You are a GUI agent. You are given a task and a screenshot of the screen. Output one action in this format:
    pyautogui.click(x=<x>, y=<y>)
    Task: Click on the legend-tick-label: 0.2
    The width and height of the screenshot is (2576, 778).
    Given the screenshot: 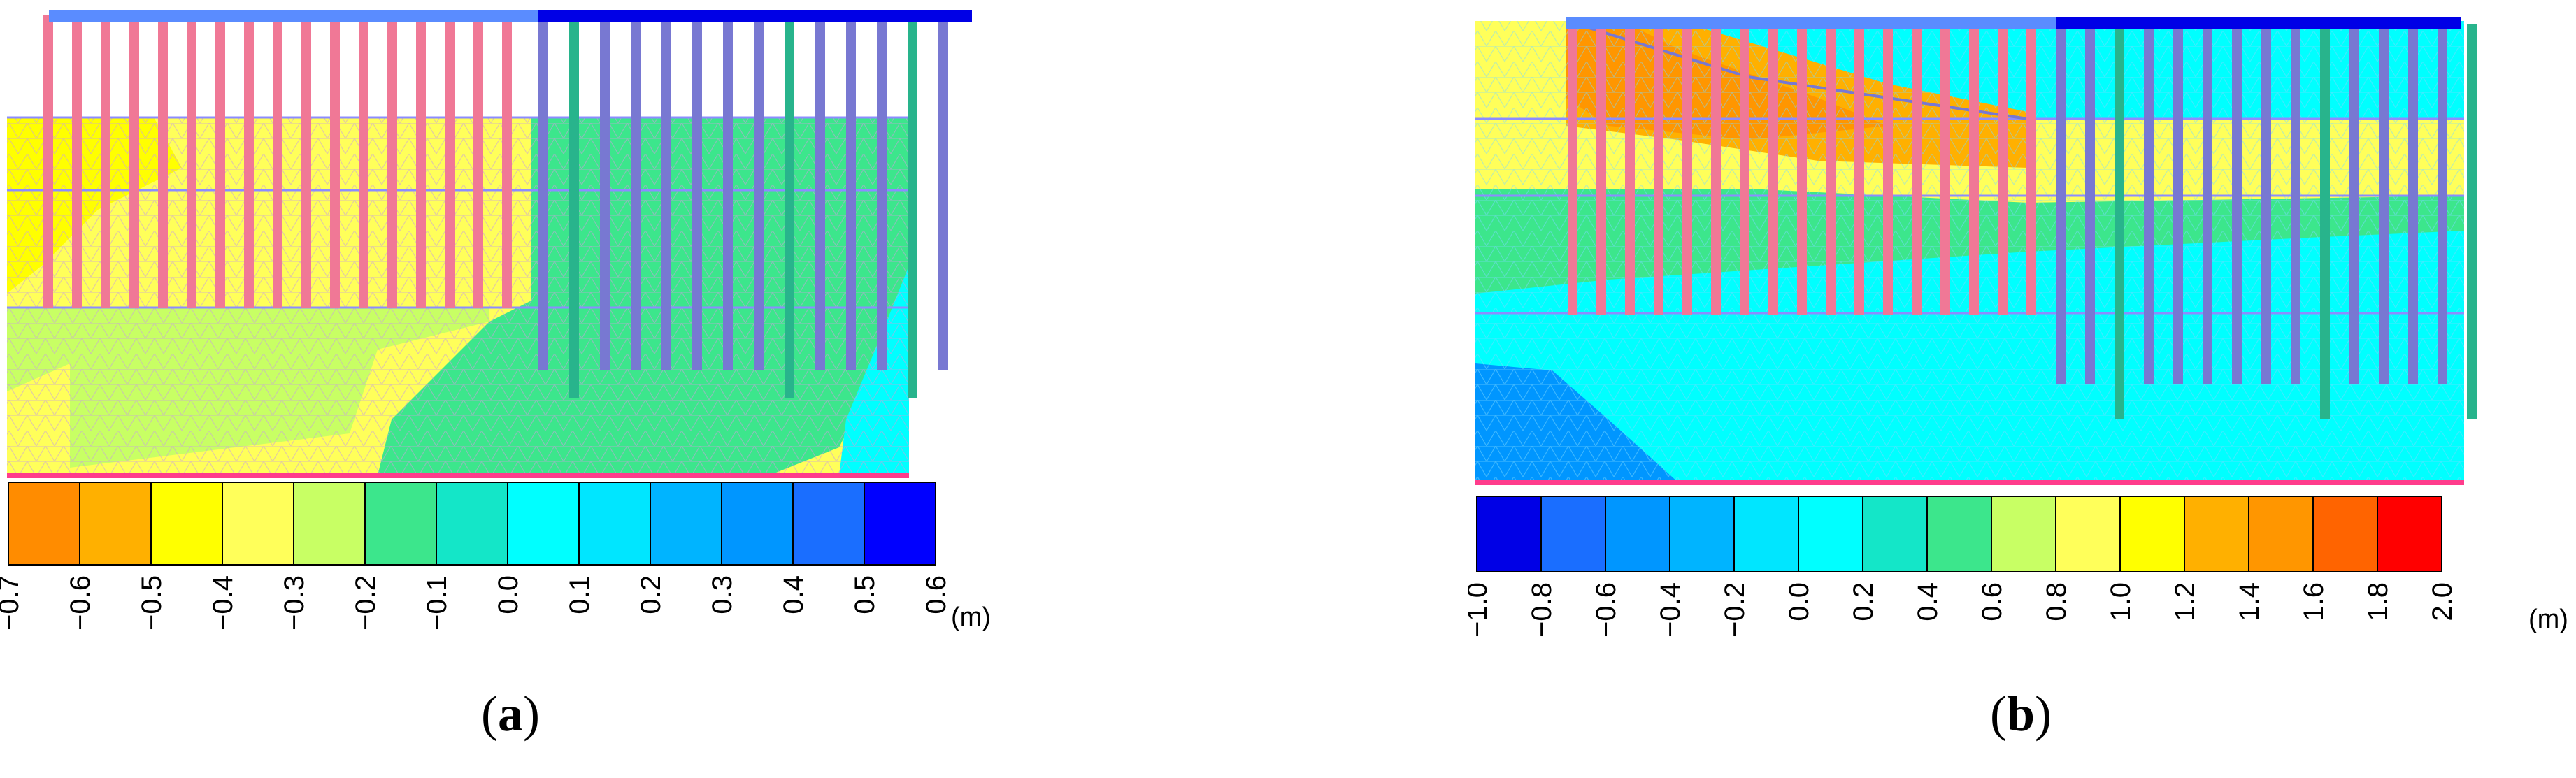 What is the action you would take?
    pyautogui.click(x=1863, y=601)
    